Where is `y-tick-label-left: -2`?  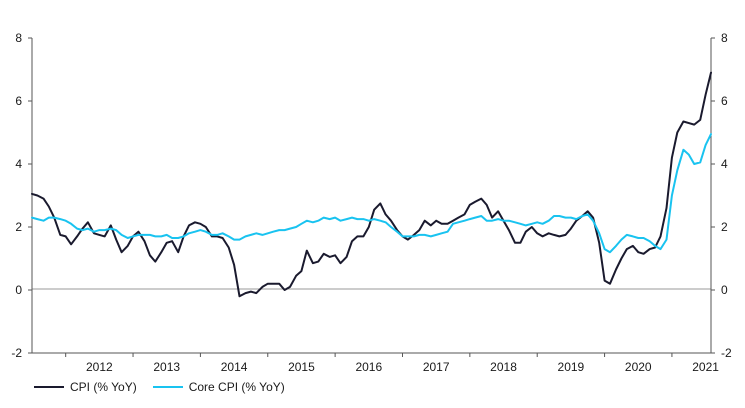
y-tick-label-left: -2 is located at coordinates (16, 353).